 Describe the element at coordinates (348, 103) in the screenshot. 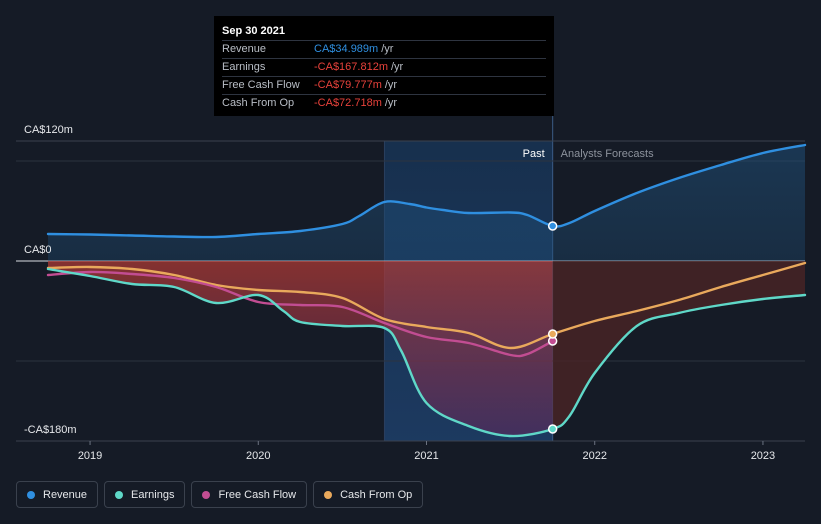

I see `tooltip-value: -CA$72.718m` at that location.